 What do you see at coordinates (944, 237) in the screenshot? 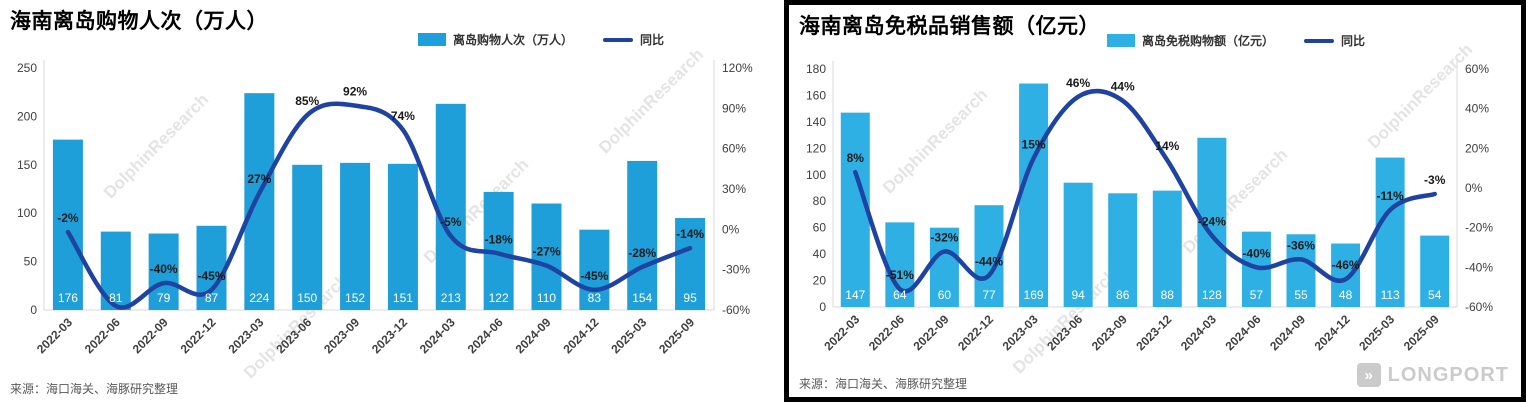
I see `svg-text: -32%` at bounding box center [944, 237].